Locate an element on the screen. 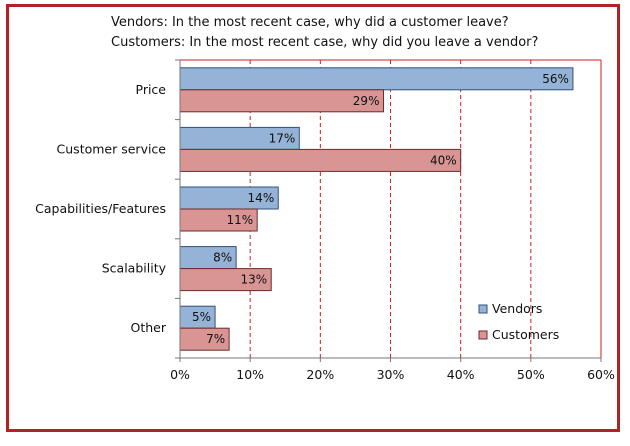  data-label: 40% is located at coordinates (443, 160).